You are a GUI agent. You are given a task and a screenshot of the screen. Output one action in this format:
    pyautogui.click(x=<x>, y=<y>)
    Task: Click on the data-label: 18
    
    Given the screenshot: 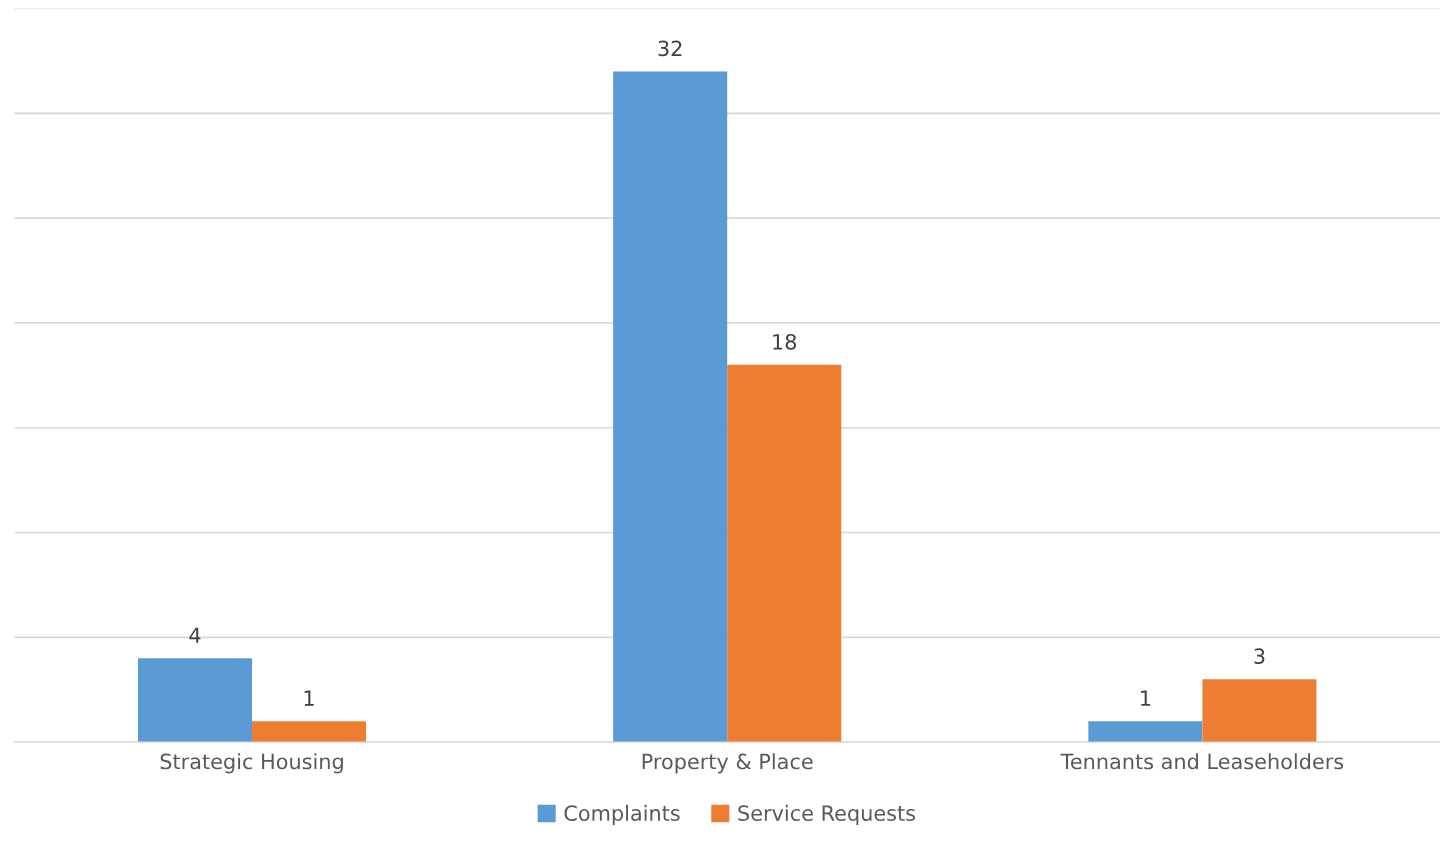 What is the action you would take?
    pyautogui.click(x=785, y=341)
    